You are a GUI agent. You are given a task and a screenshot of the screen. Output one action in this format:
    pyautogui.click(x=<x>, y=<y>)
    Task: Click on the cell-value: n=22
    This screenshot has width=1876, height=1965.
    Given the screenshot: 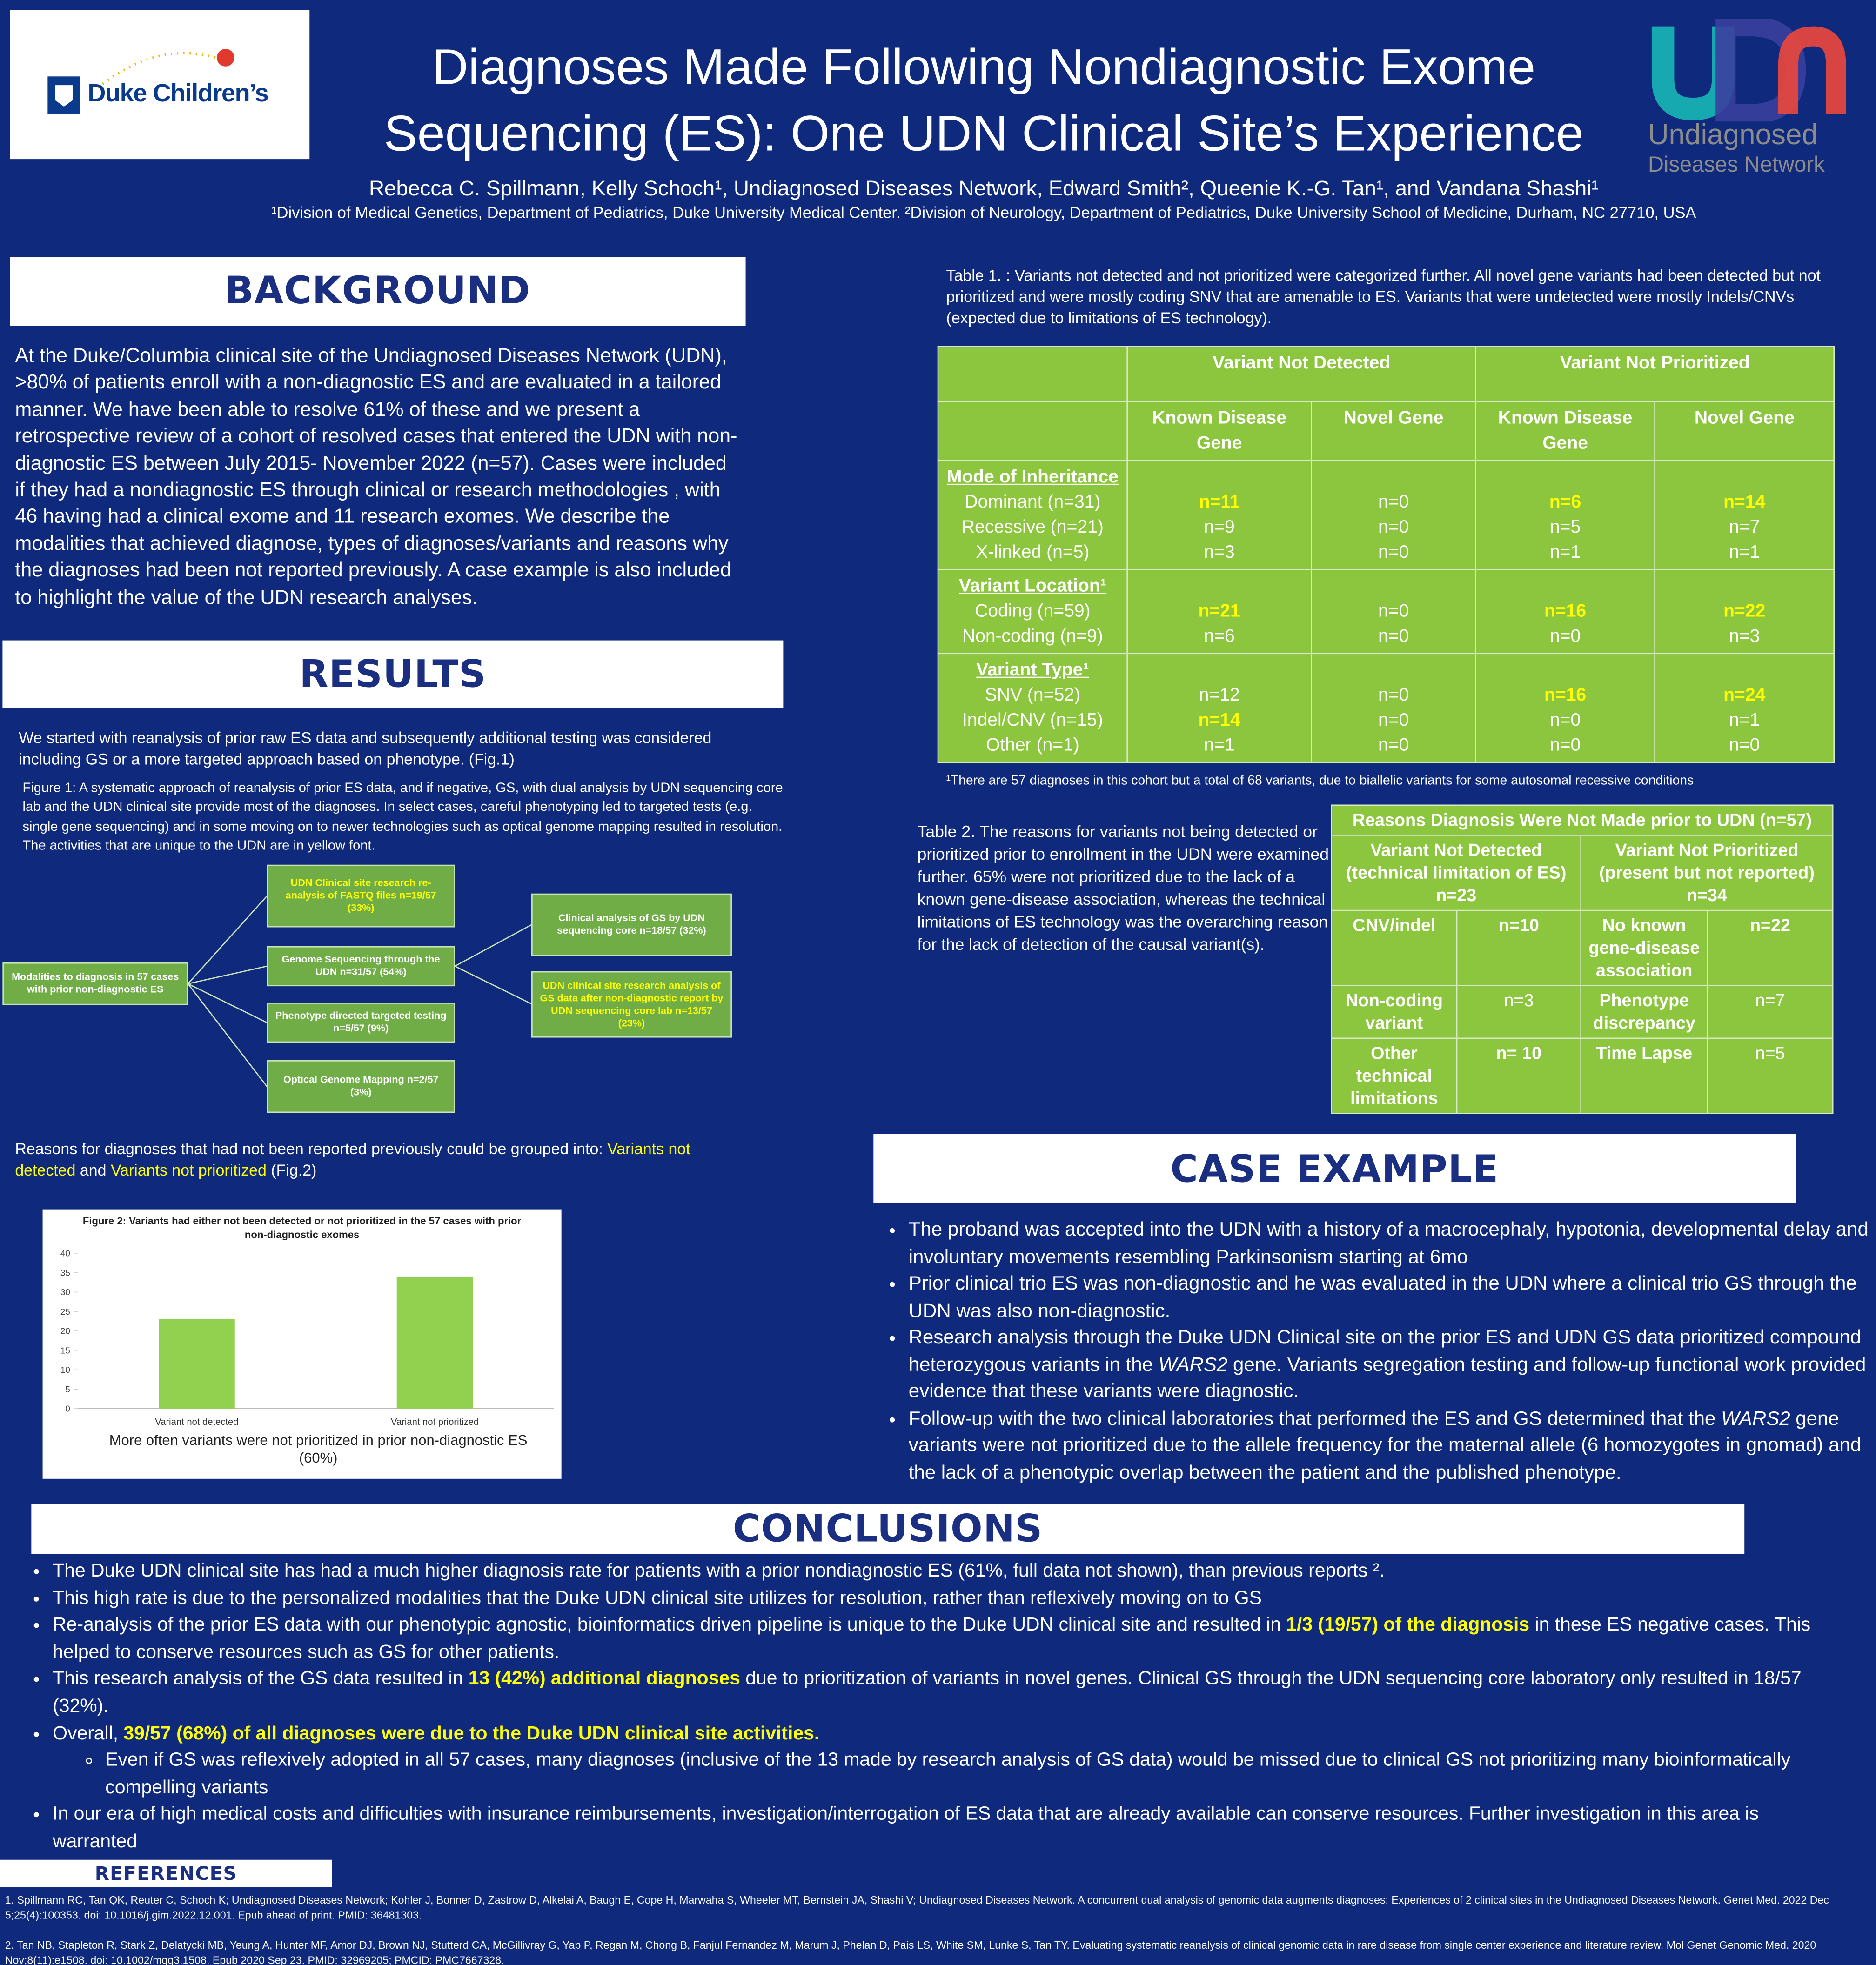 What is the action you would take?
    pyautogui.click(x=1744, y=612)
    